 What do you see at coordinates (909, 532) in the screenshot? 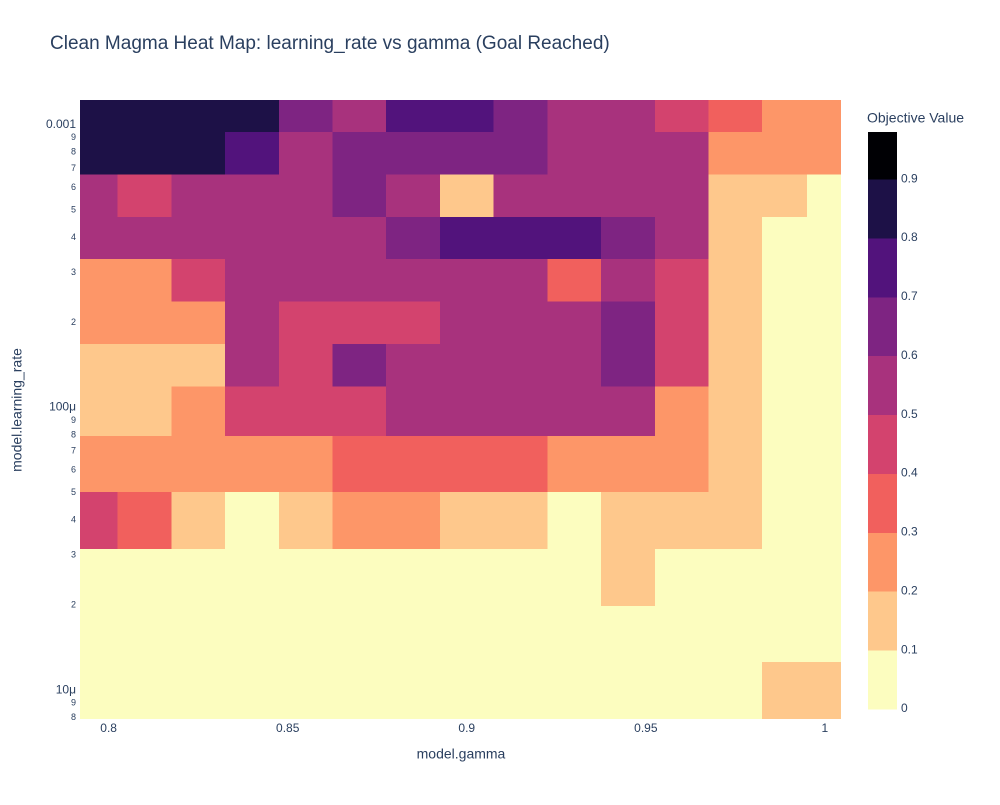
I see `colorbar-tick-label: 0.3` at bounding box center [909, 532].